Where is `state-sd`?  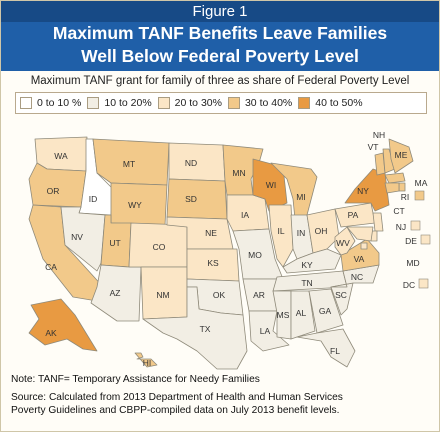 state-sd is located at coordinates (197, 199).